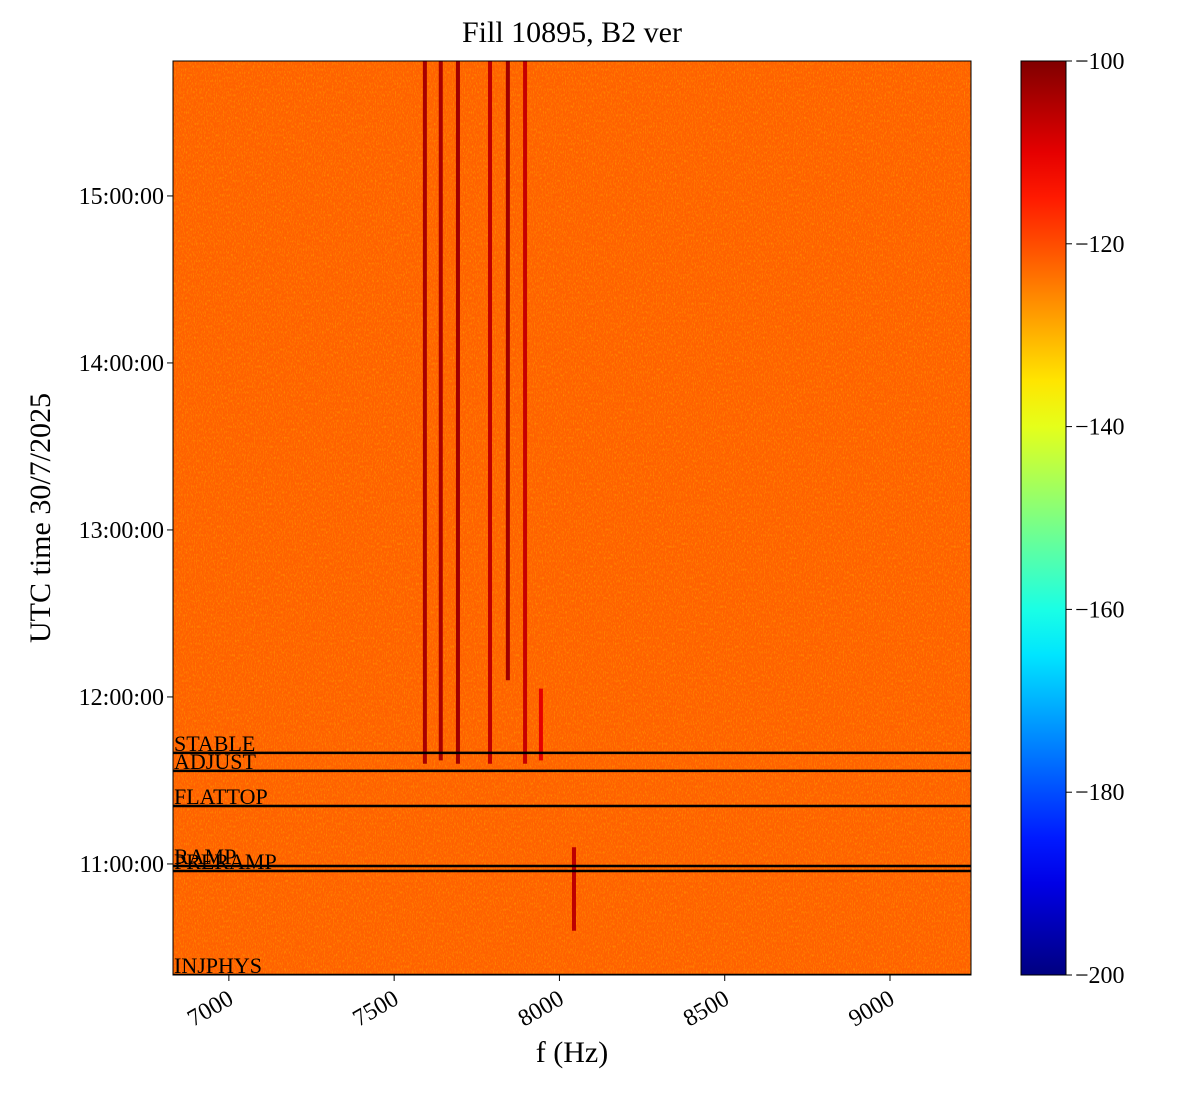 The height and width of the screenshot is (1105, 1200). Describe the element at coordinates (541, 1009) in the screenshot. I see `x-tick-label: 8000` at that location.